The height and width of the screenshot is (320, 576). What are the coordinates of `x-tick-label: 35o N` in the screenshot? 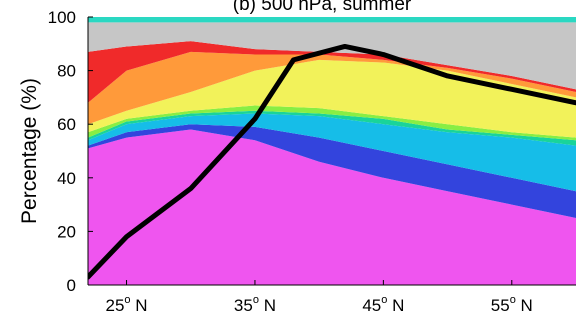 It's located at (255, 304).